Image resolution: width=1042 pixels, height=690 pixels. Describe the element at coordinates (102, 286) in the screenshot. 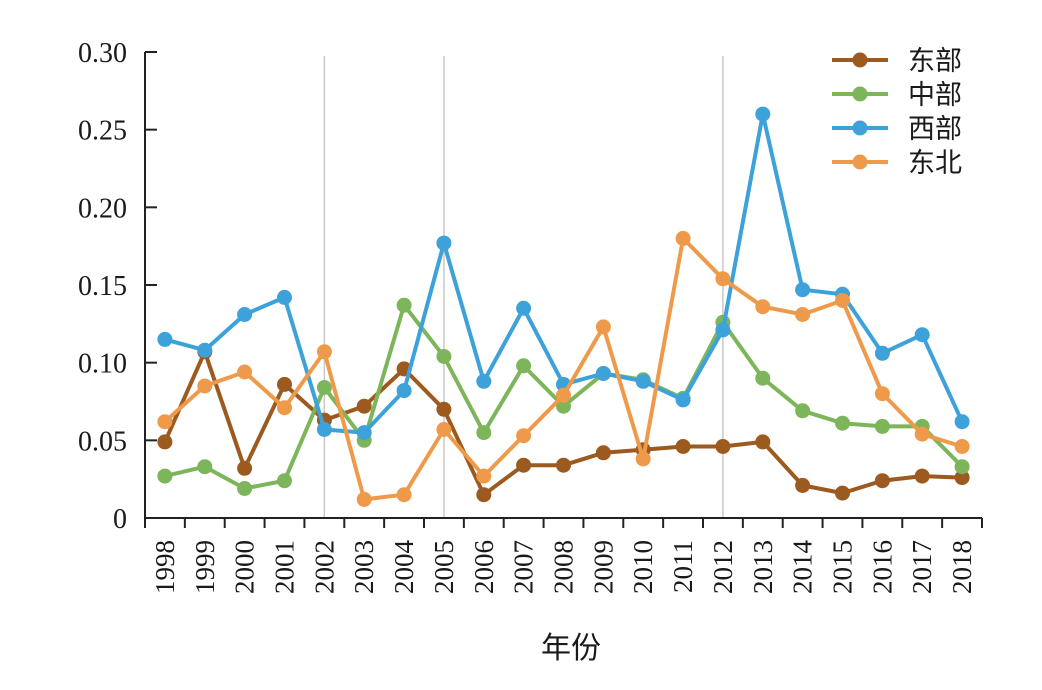

I see `y-tick-label: 0.15` at that location.